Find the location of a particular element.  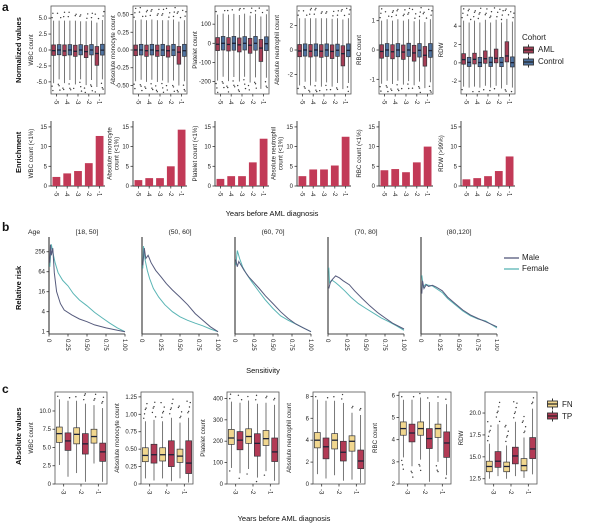

svg-text: 8 is located at coordinates (308, 397).